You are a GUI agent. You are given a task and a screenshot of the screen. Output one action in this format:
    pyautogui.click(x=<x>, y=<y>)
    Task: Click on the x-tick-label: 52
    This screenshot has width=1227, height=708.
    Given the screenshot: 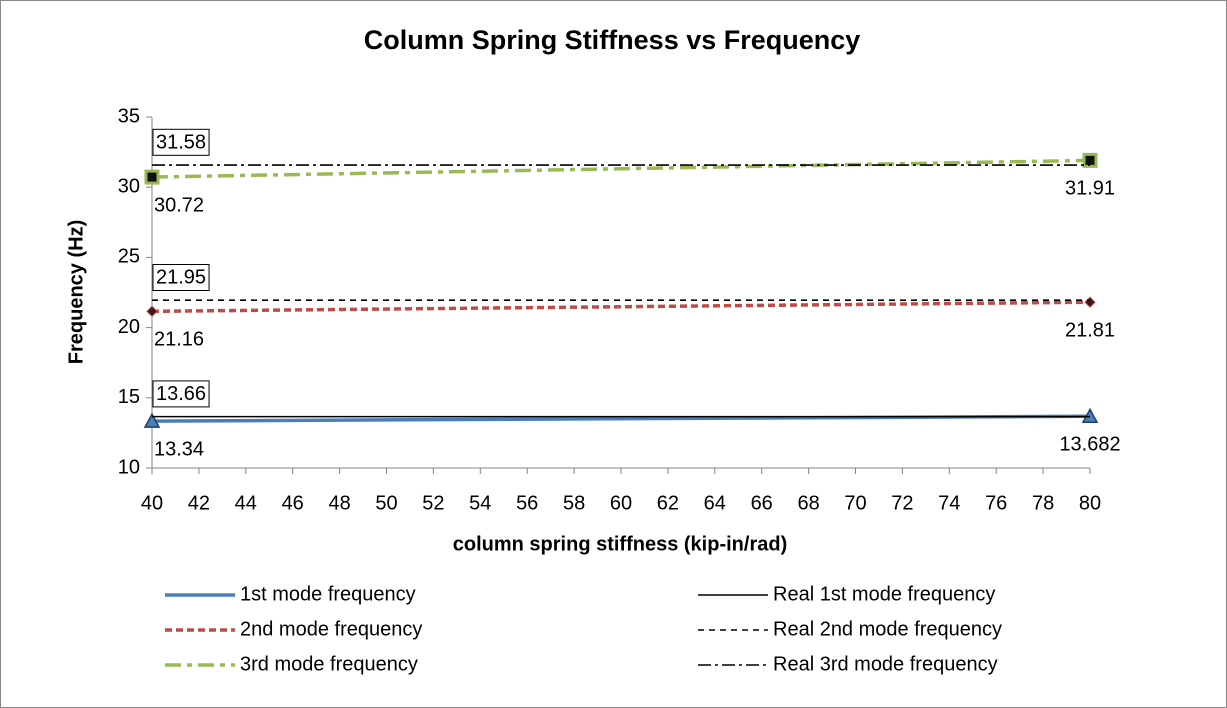 What is the action you would take?
    pyautogui.click(x=433, y=503)
    